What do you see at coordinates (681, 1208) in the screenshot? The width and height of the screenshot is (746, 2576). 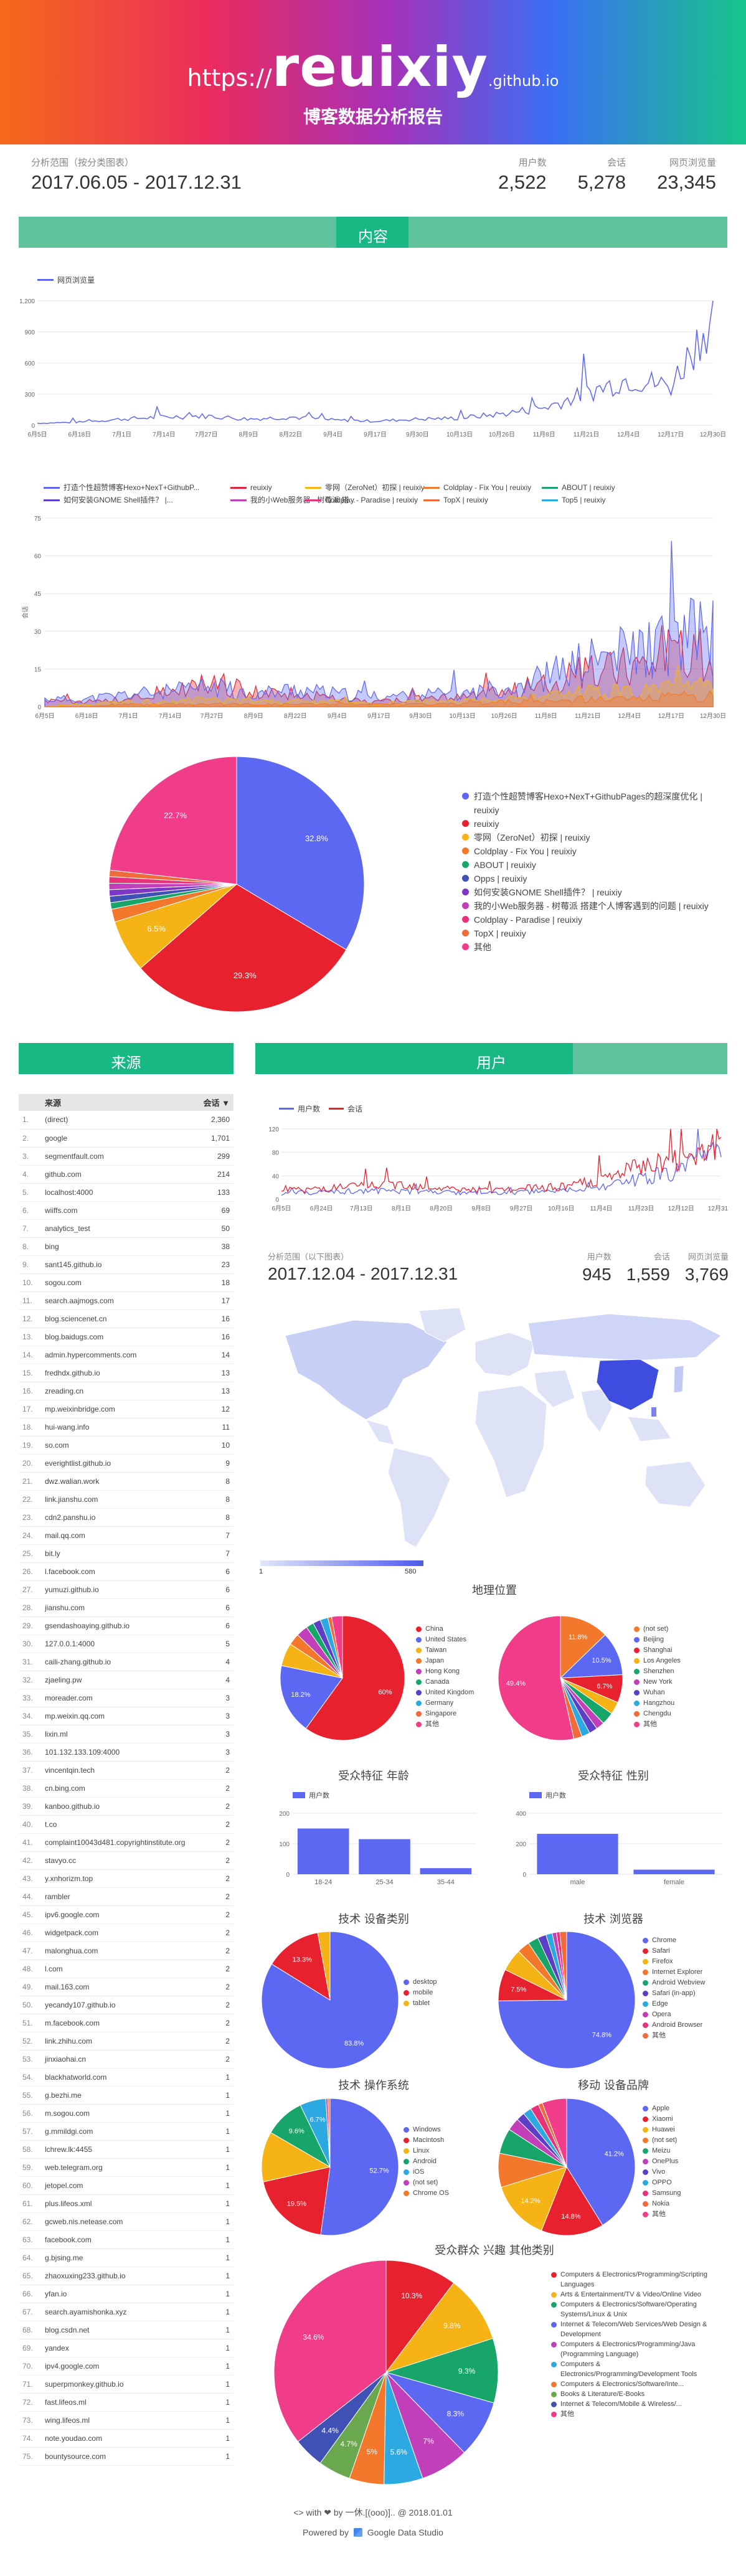 I see `x-tick-label: 12月12日` at bounding box center [681, 1208].